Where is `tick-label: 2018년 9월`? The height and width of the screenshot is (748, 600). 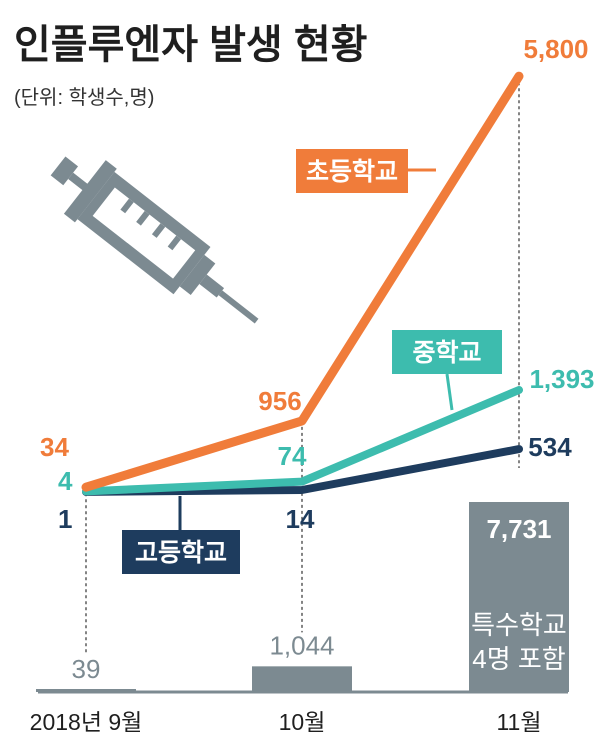 tick-label: 2018년 9월 is located at coordinates (86, 722).